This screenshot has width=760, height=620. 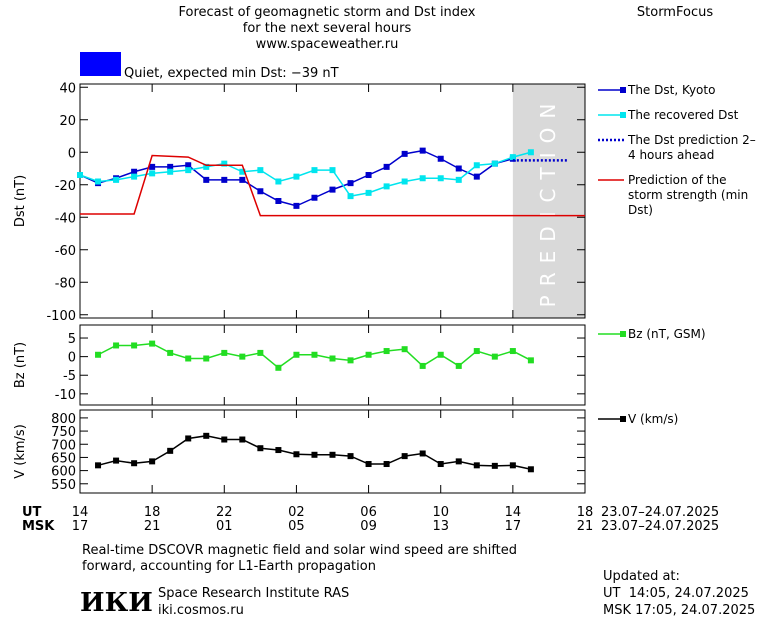 I want to click on y-tick-label: 750, so click(x=63, y=432).